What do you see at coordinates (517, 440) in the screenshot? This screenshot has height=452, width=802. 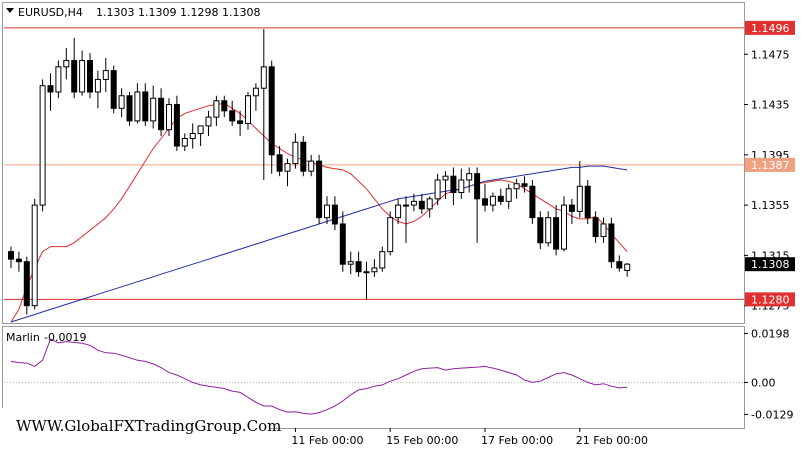 I see `time-tick-label: 17 Feb 00:00` at bounding box center [517, 440].